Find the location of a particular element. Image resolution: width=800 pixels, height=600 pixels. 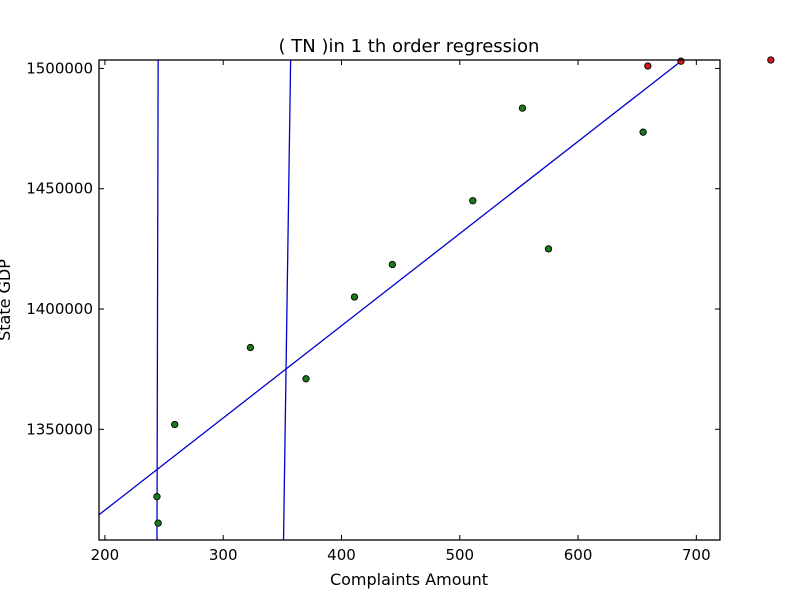

x-tick-label-200: 200 is located at coordinates (105, 555).